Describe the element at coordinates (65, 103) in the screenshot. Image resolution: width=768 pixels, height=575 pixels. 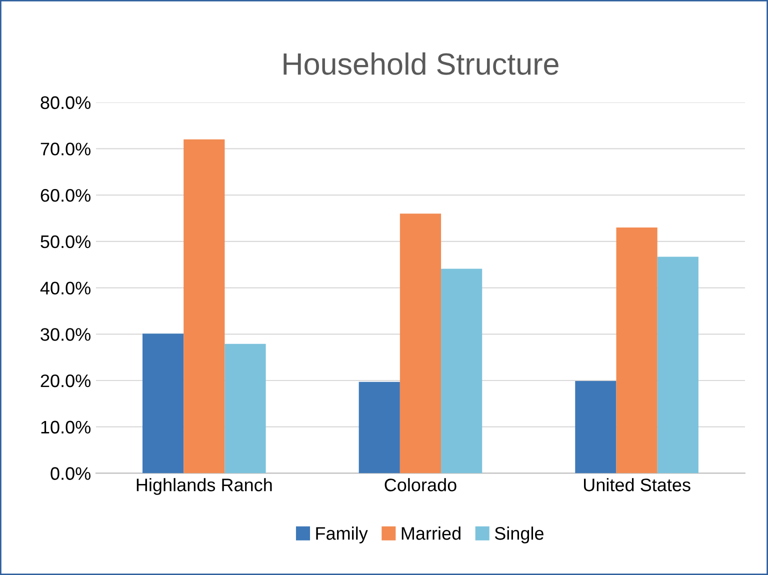
I see `y-tick-label: 80.0%` at that location.